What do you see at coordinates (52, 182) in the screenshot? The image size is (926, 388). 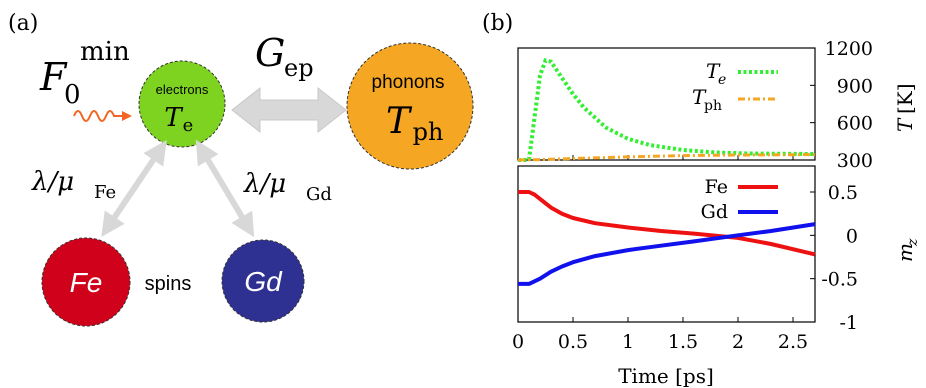 I see `coupling-fe-main: λ/μ` at bounding box center [52, 182].